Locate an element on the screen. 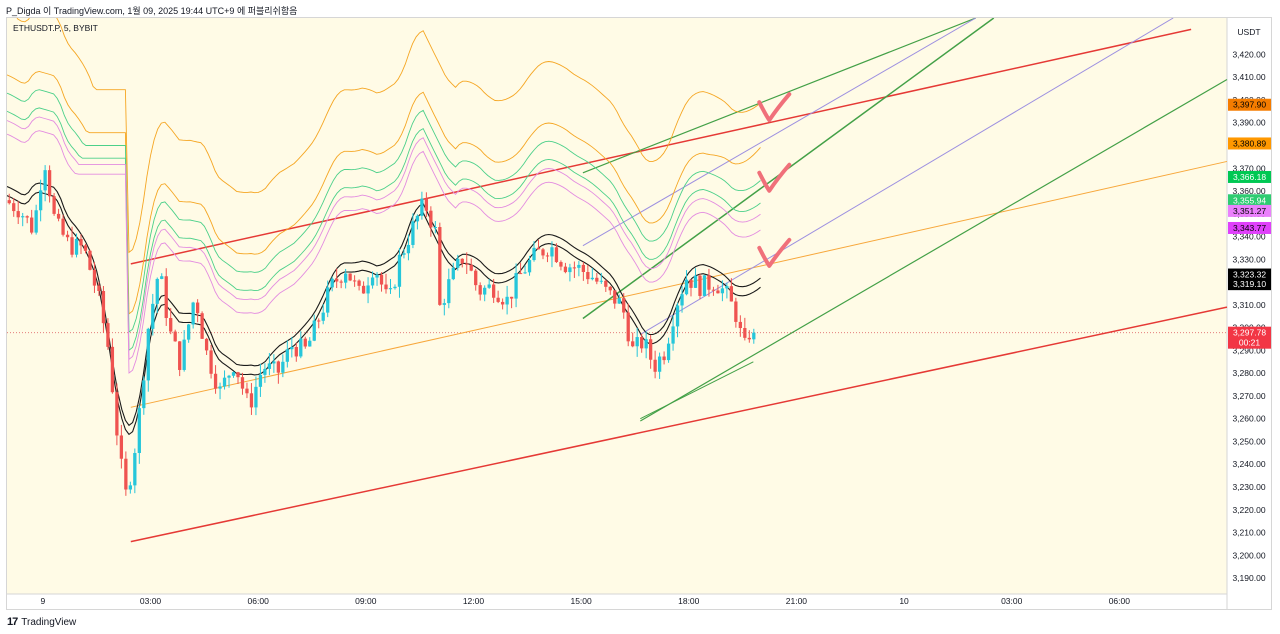 This screenshot has height=634, width=1280. price-tick-label: 3,190.00 is located at coordinates (1248, 578).